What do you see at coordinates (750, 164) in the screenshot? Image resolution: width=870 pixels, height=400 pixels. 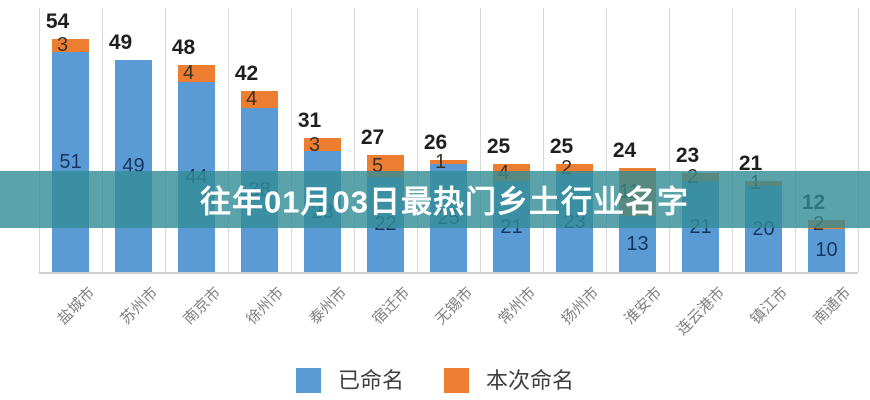 I see `bar-total-label: 21` at bounding box center [750, 164].